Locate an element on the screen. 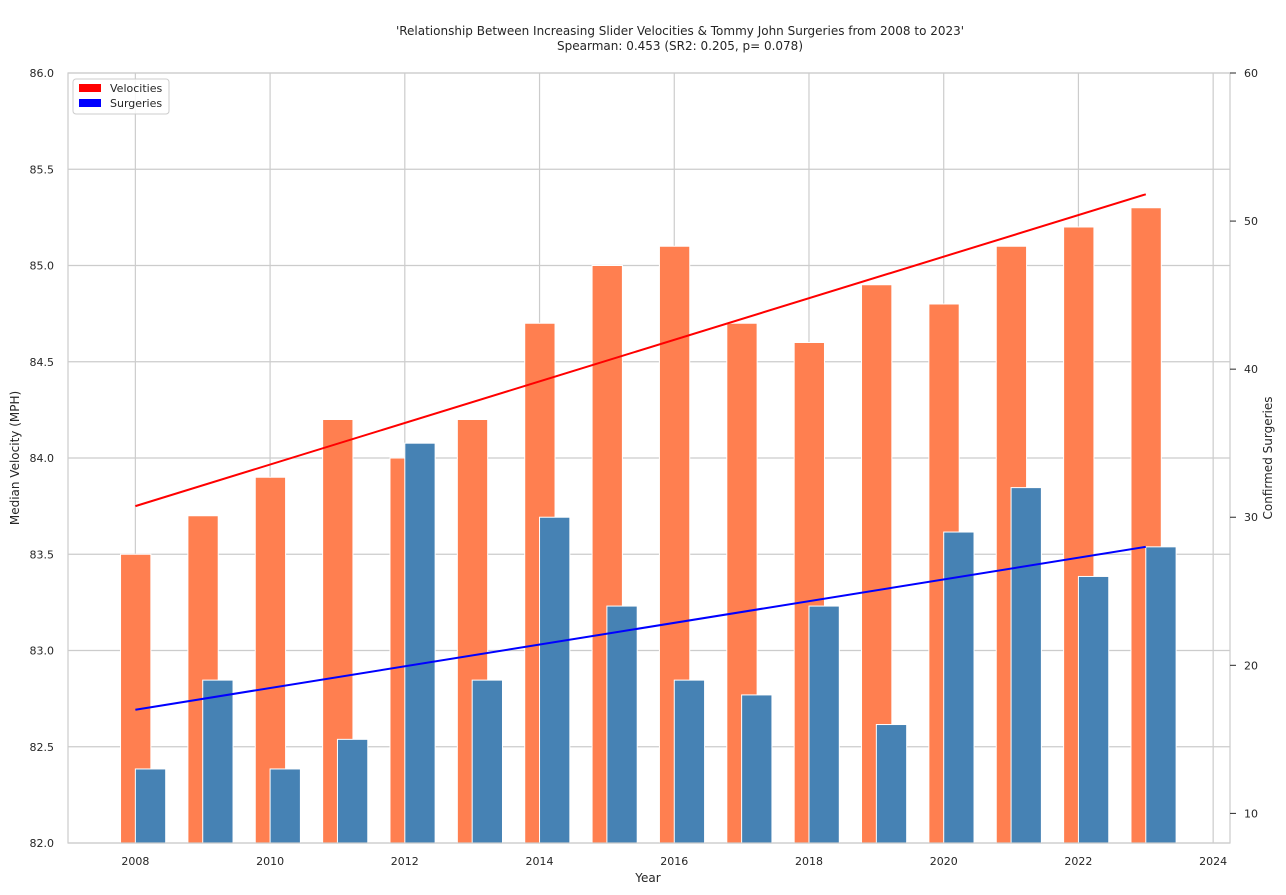 The width and height of the screenshot is (1286, 895). y-axis-right-label: Confirmed Surgeries is located at coordinates (1268, 458).